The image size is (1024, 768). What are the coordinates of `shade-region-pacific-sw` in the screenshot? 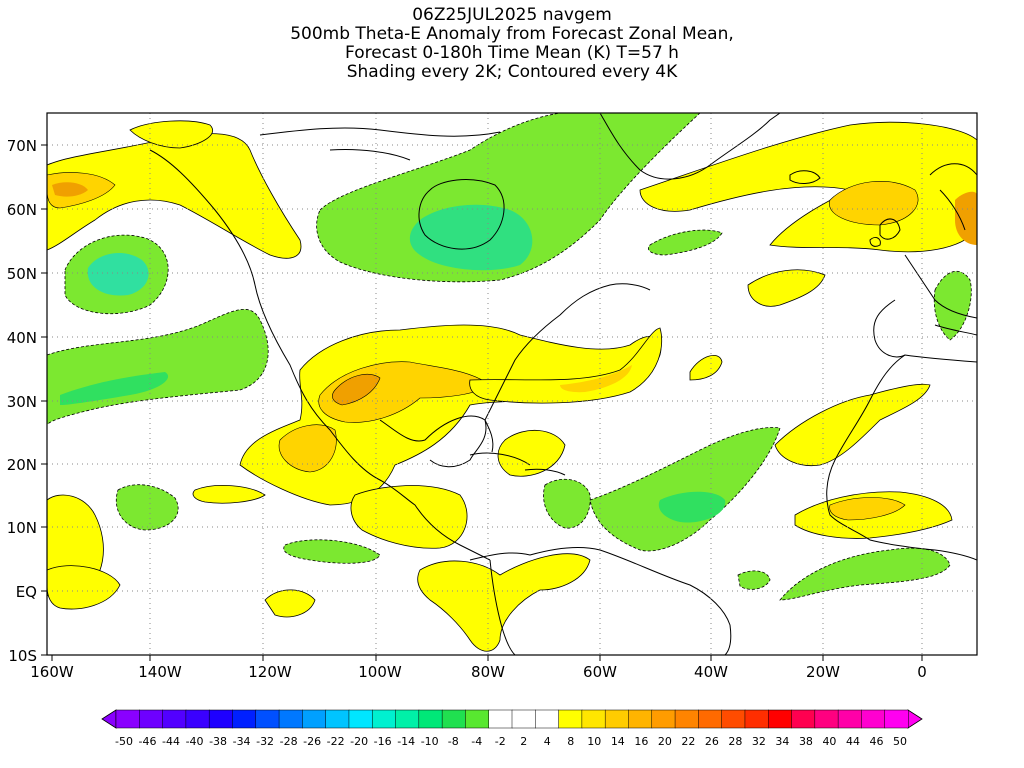 It's located at (754, 580).